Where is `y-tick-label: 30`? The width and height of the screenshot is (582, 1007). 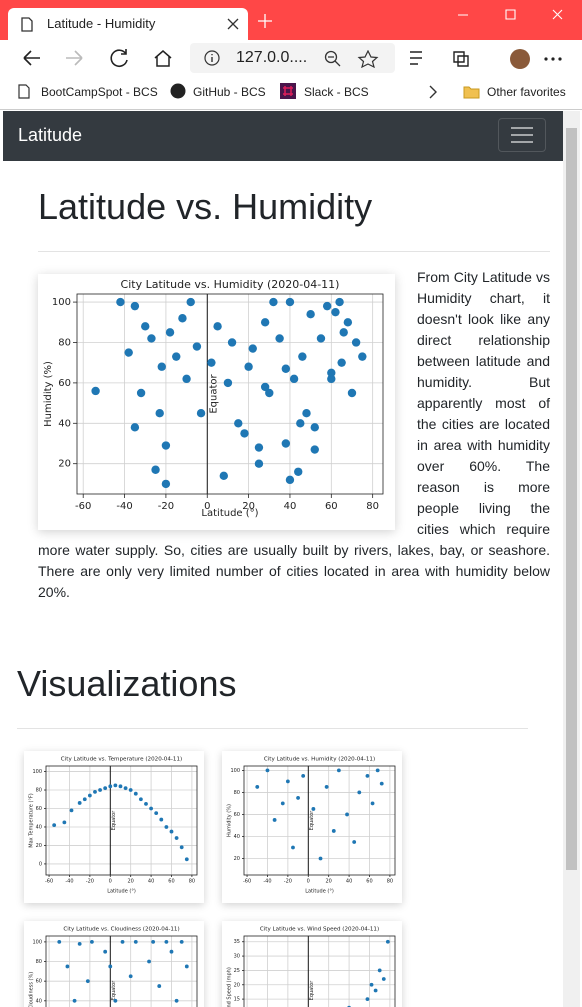 y-tick-label: 30 is located at coordinates (237, 957).